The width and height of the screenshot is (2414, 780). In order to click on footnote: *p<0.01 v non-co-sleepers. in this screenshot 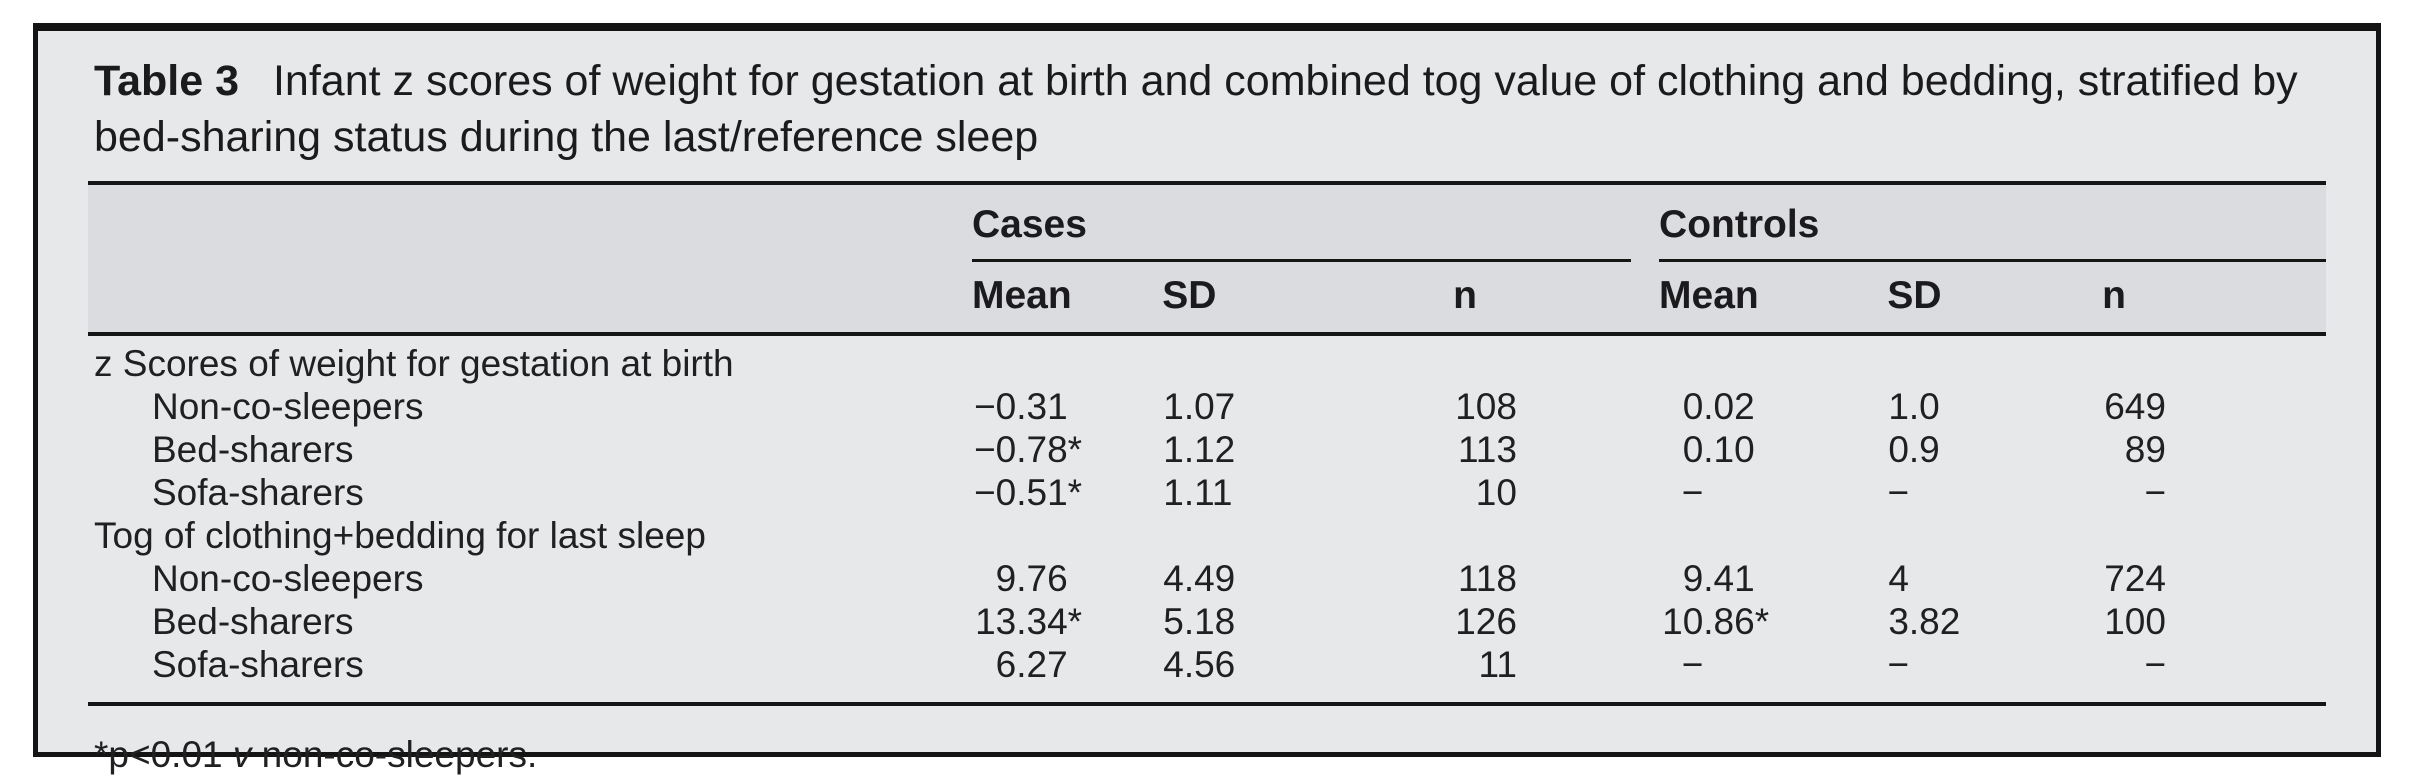, I will do `click(1207, 741)`.